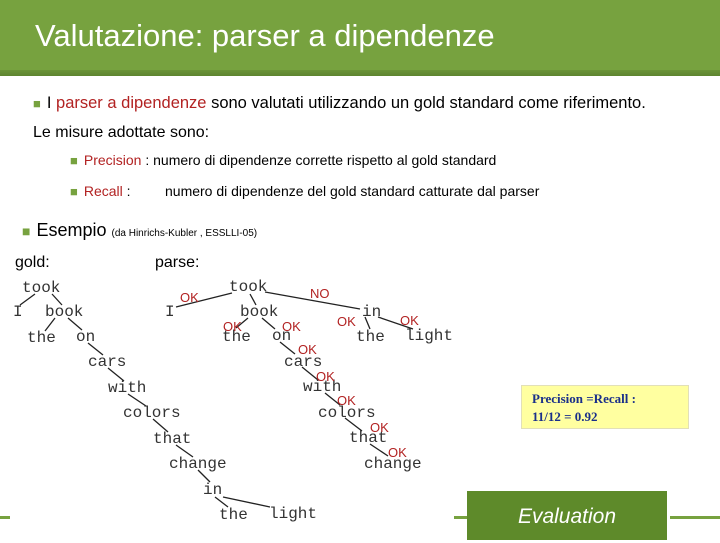 This screenshot has width=720, height=543. I want to click on result-line-2: 11/12 = 0.92, so click(565, 416).